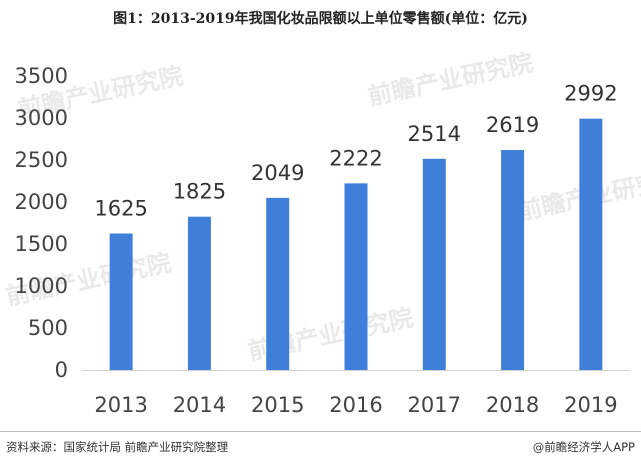 Image resolution: width=641 pixels, height=467 pixels. What do you see at coordinates (590, 405) in the screenshot?
I see `x-tick-label-2019: 2019` at bounding box center [590, 405].